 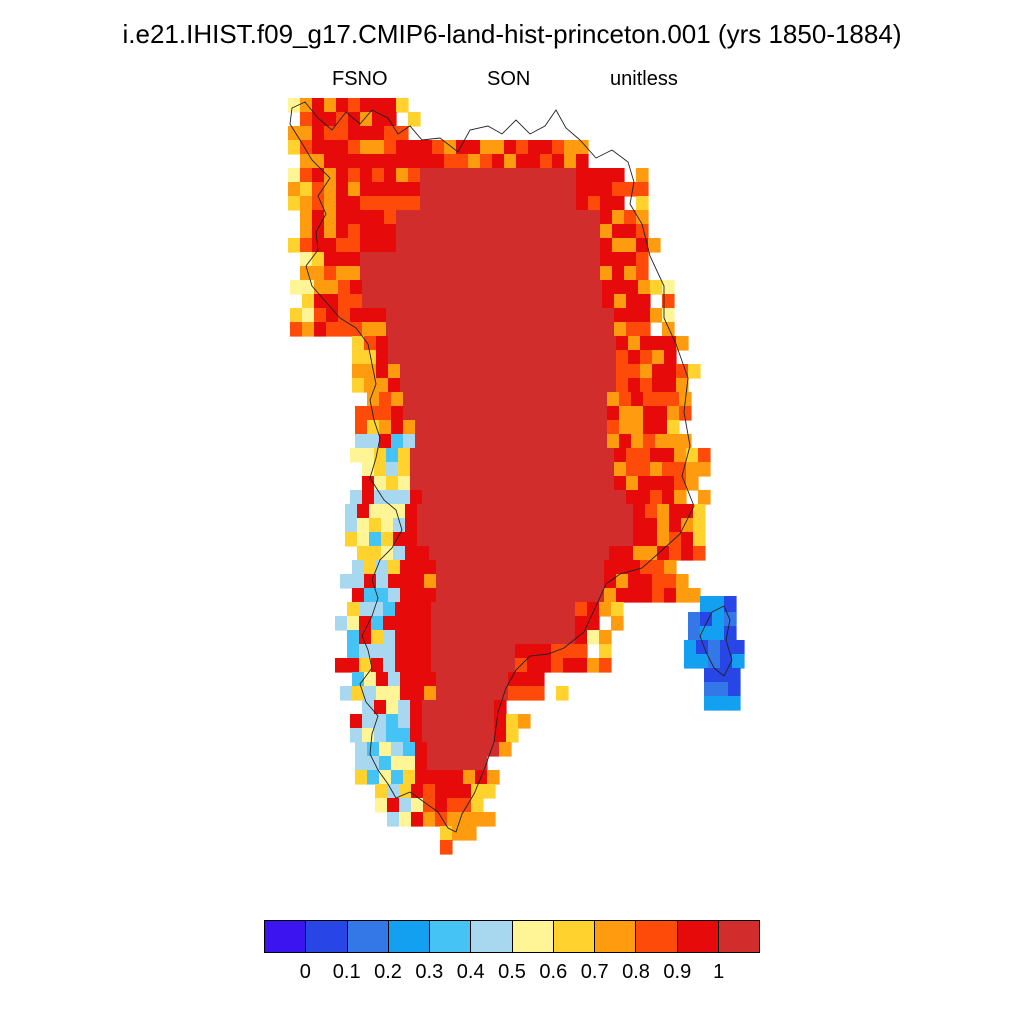 What do you see at coordinates (492, 936) in the screenshot?
I see `colorbar-box` at bounding box center [492, 936].